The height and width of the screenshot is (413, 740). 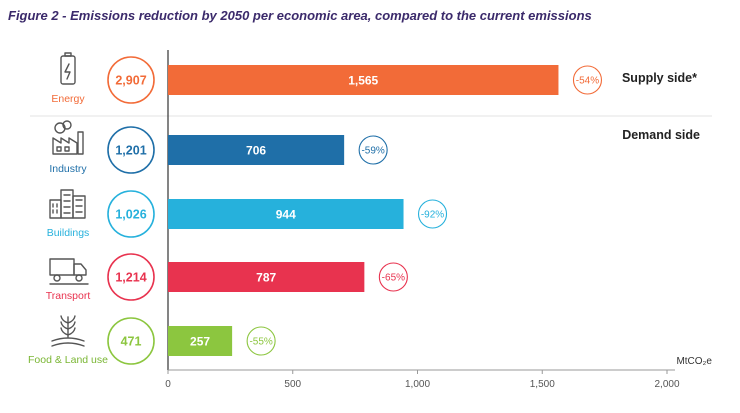 I want to click on category-label: Energy, so click(x=68, y=99).